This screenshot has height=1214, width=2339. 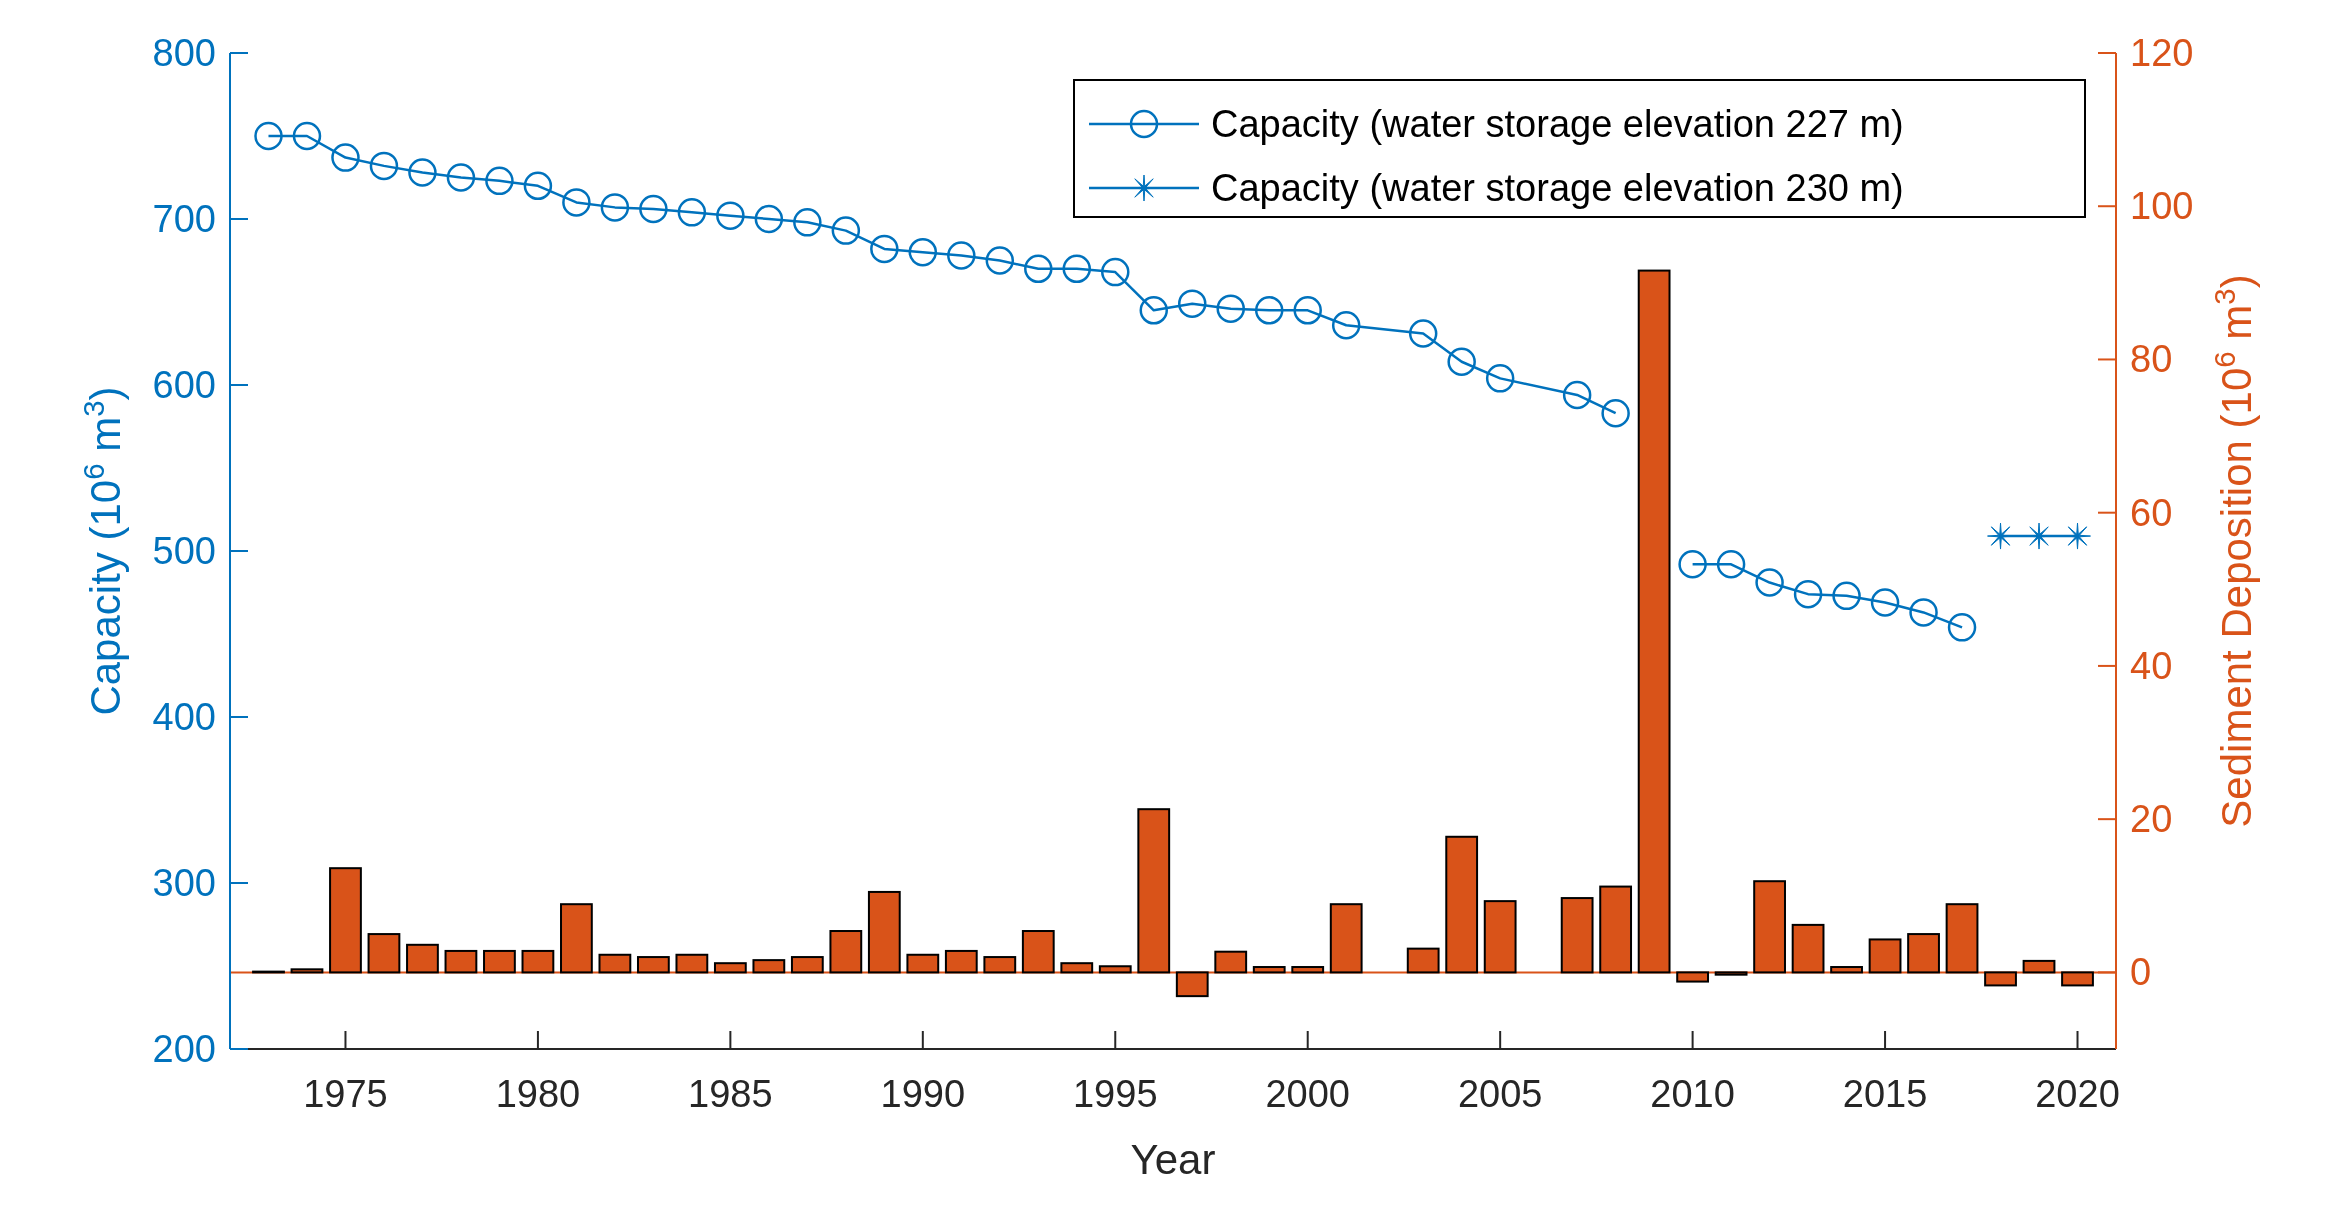 I want to click on y2-tick-label: 40, so click(x=2151, y=665).